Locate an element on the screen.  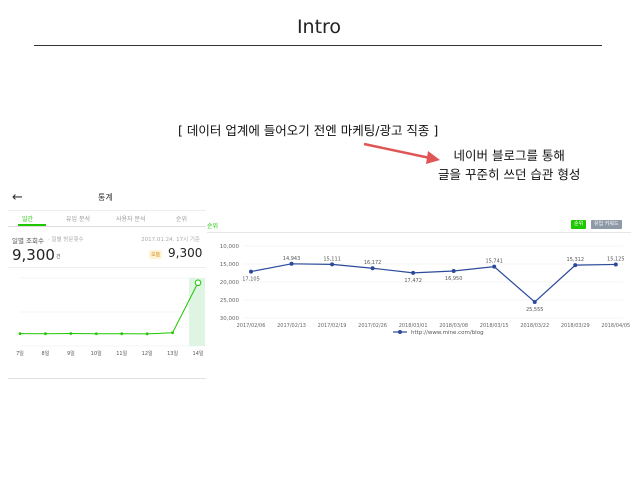
legend-marker is located at coordinates (400, 332).